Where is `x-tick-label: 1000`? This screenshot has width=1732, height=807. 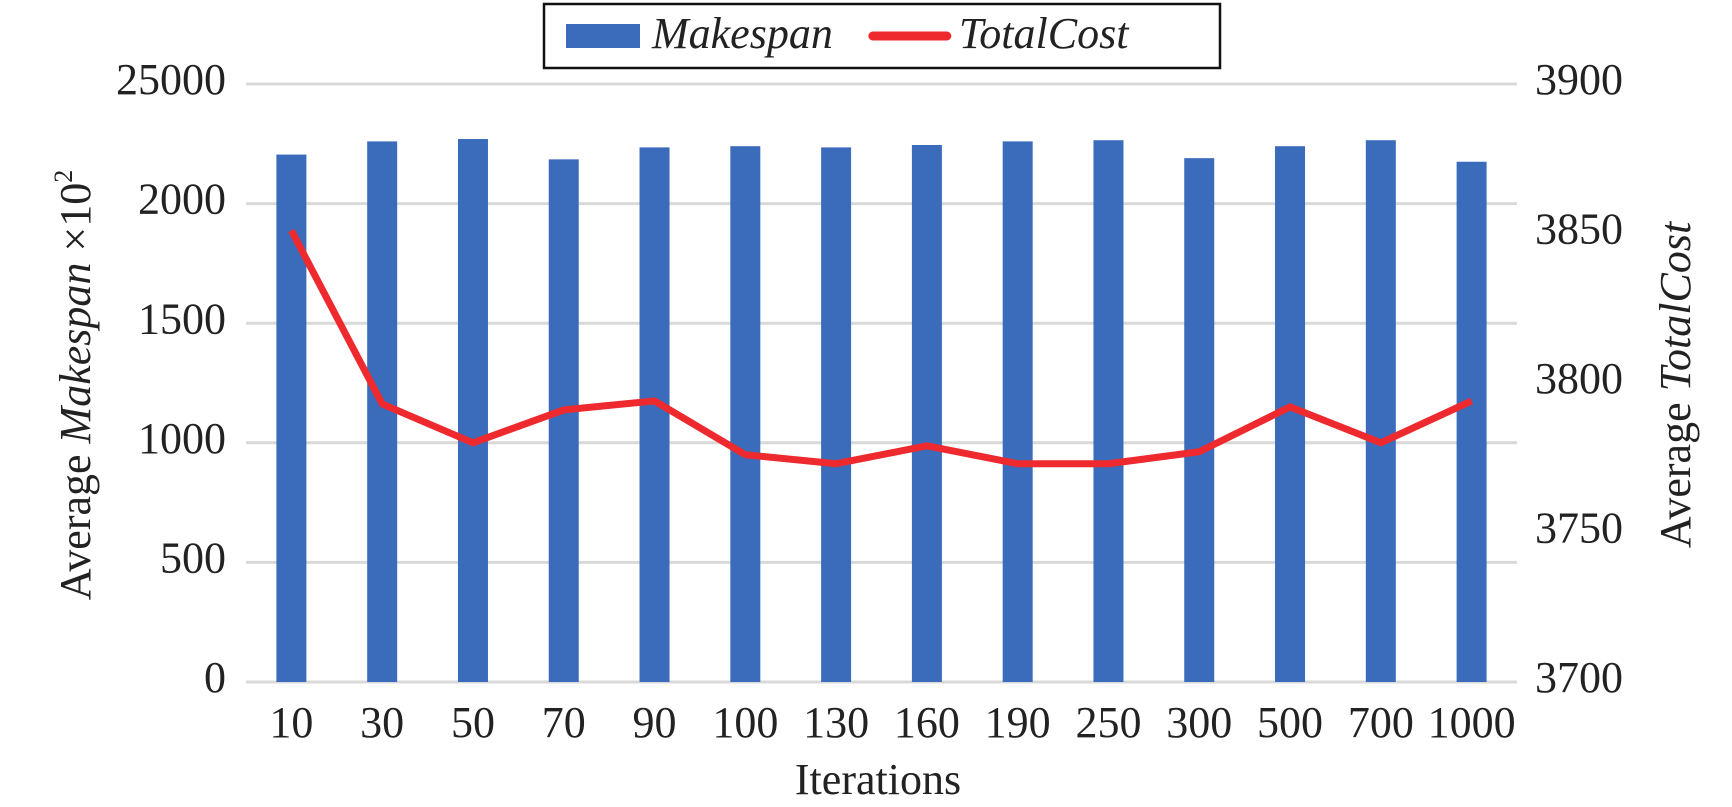 x-tick-label: 1000 is located at coordinates (1472, 722).